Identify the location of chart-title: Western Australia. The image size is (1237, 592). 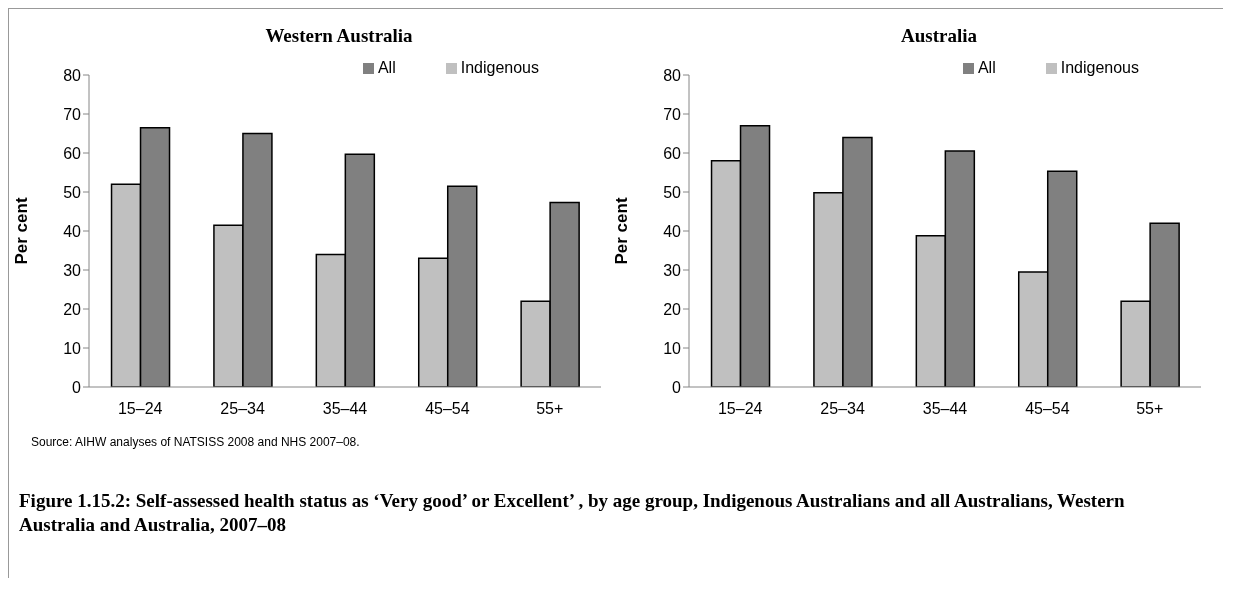
(339, 36).